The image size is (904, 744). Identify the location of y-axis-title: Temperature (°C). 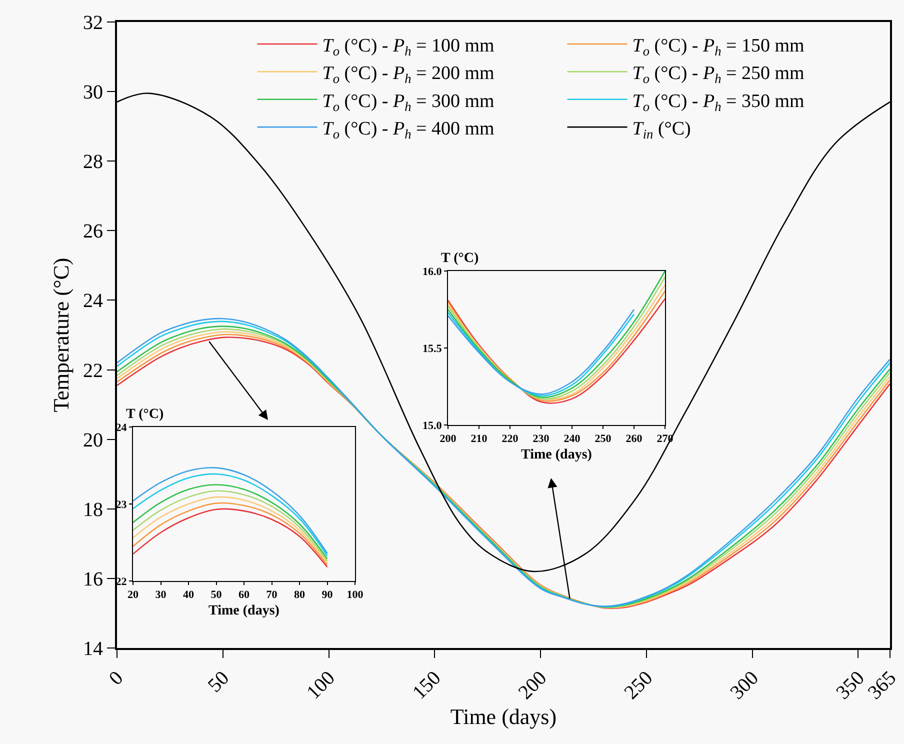
(61, 335).